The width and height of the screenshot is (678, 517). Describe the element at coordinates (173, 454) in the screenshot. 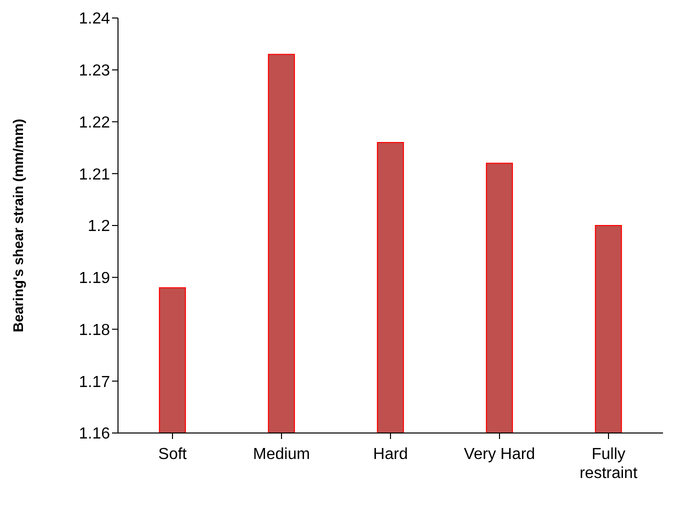

I see `x-tick-label: Soft` at that location.